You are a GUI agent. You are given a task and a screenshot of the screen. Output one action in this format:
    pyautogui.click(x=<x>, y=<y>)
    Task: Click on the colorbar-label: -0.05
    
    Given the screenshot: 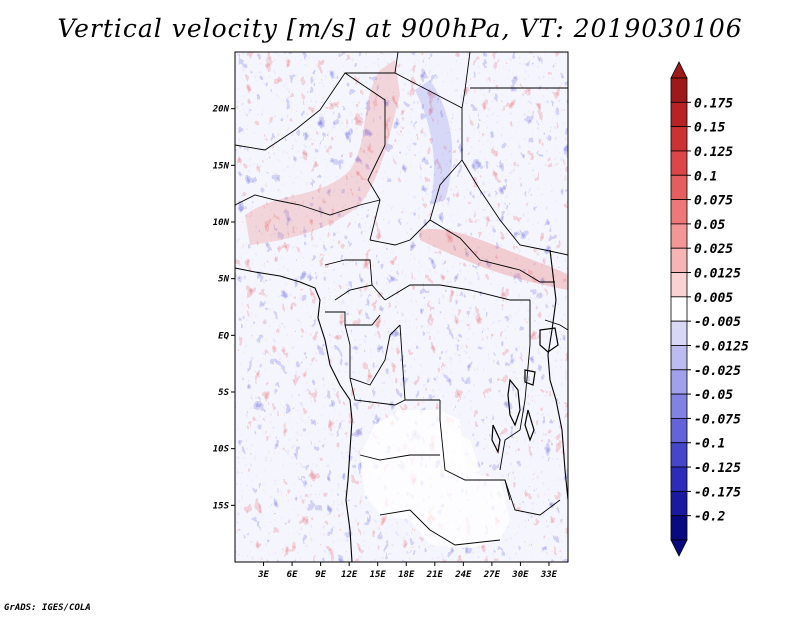 What is the action you would take?
    pyautogui.click(x=713, y=395)
    